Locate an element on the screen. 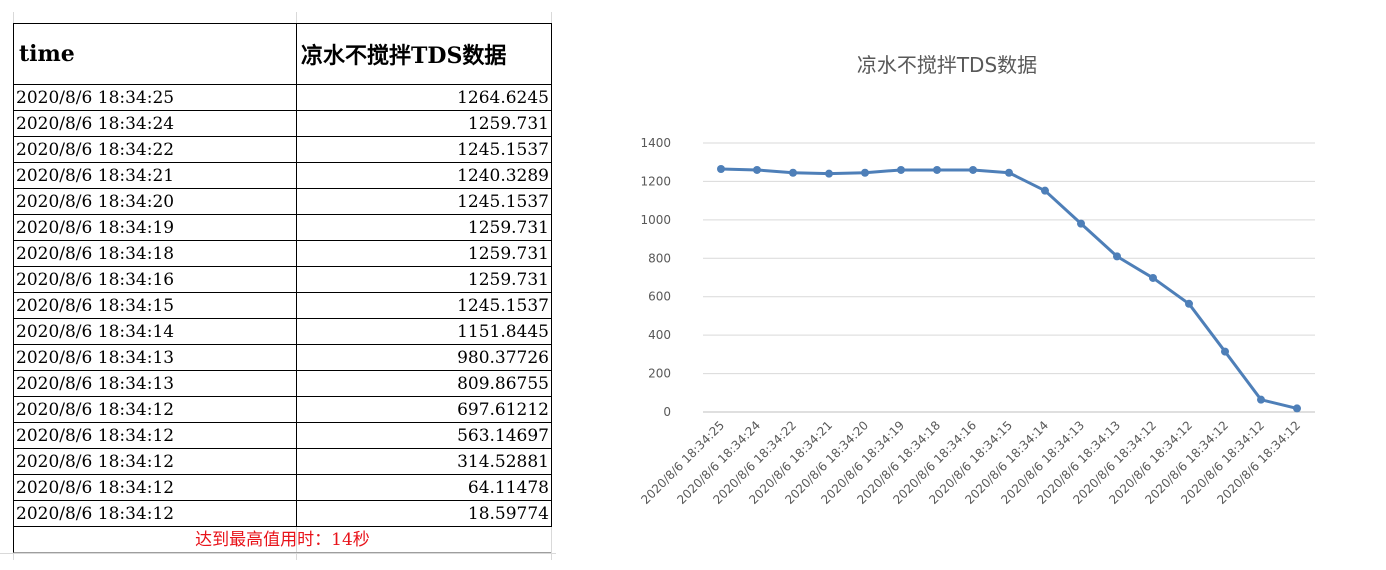 This screenshot has width=1386, height=570. table-row: 2020/8/6 18:34:12 563.14697 is located at coordinates (282, 435).